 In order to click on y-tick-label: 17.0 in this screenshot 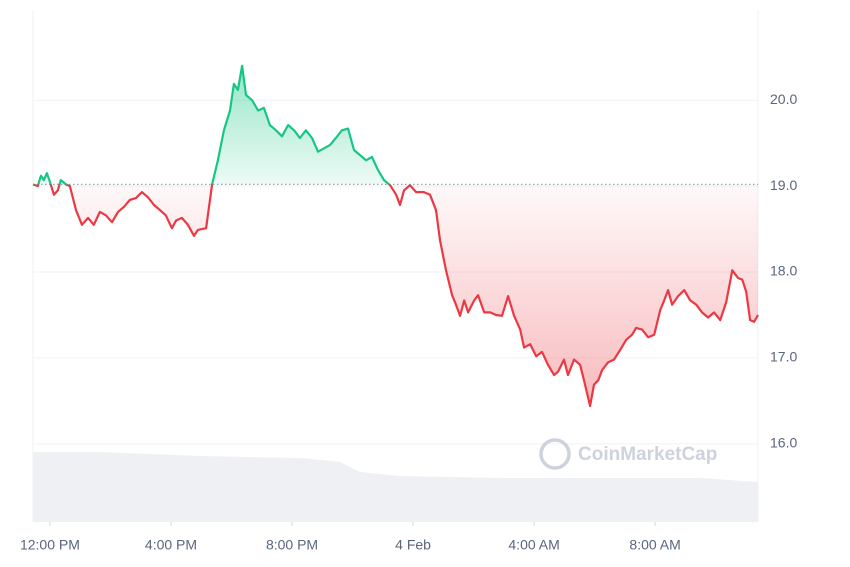, I will do `click(783, 357)`.